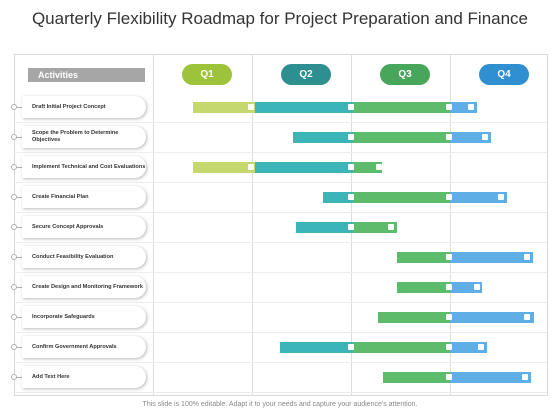 Image resolution: width=560 pixels, height=420 pixels. Describe the element at coordinates (84, 287) in the screenshot. I see `activity-label: Create Design and Monitoring Framework` at that location.